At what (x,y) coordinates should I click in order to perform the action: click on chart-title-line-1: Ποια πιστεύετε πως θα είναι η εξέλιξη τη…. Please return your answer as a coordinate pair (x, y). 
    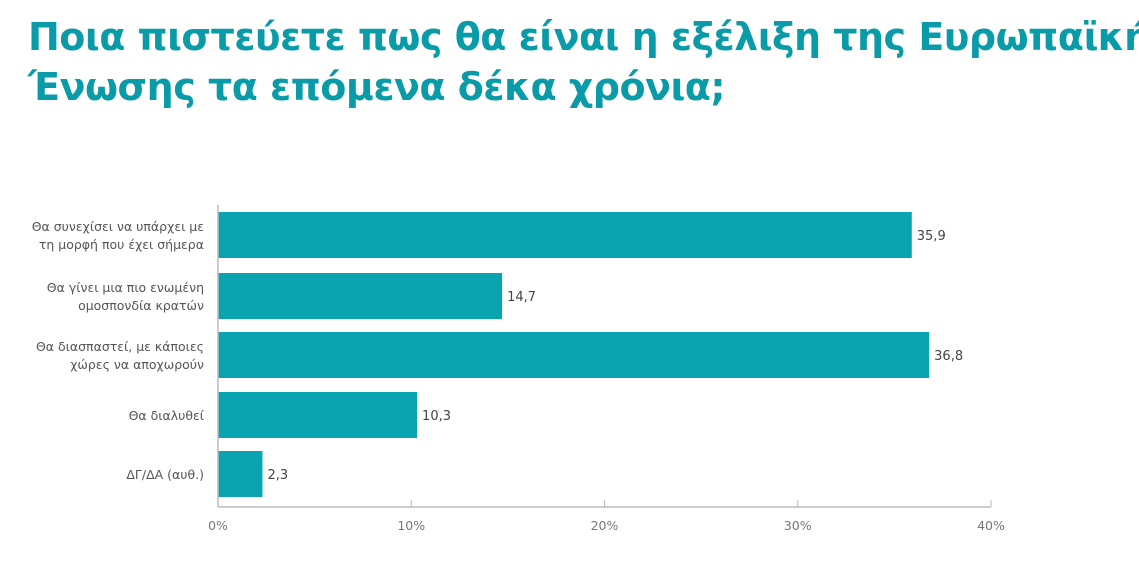
    Looking at the image, I should click on (583, 37).